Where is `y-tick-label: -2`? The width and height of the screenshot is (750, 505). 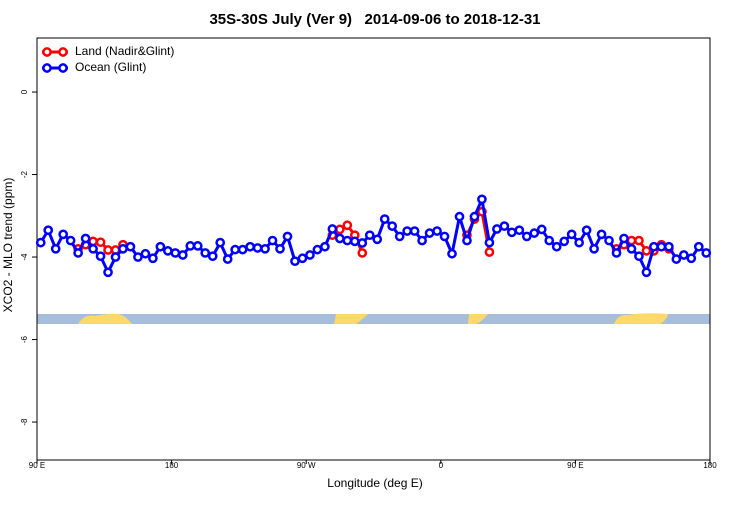 y-tick-label: -2 is located at coordinates (24, 174).